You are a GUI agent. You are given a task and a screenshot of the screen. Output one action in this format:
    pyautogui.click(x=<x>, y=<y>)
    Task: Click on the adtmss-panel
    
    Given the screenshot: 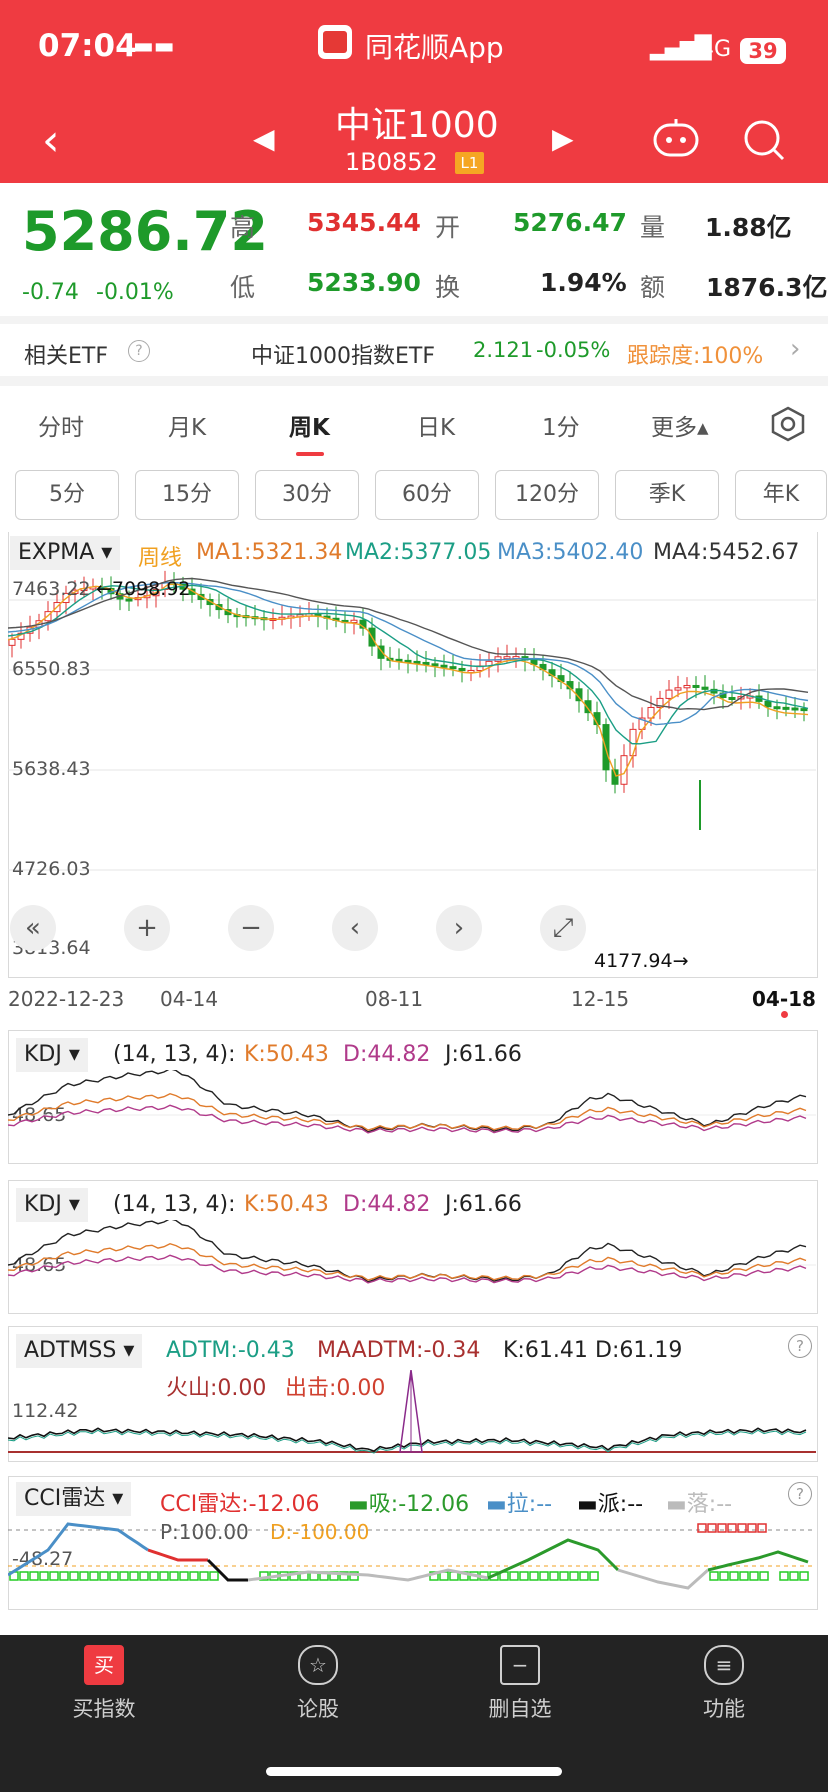 What is the action you would take?
    pyautogui.click(x=413, y=1394)
    